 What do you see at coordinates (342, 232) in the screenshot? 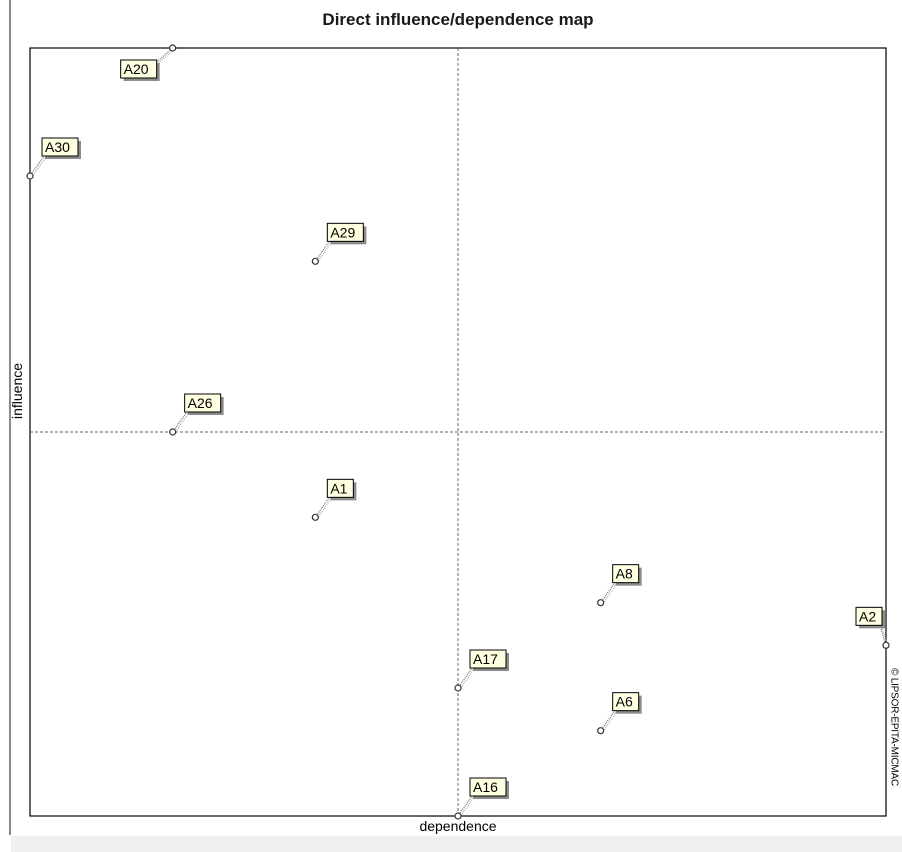
I see `label-text: A29` at bounding box center [342, 232].